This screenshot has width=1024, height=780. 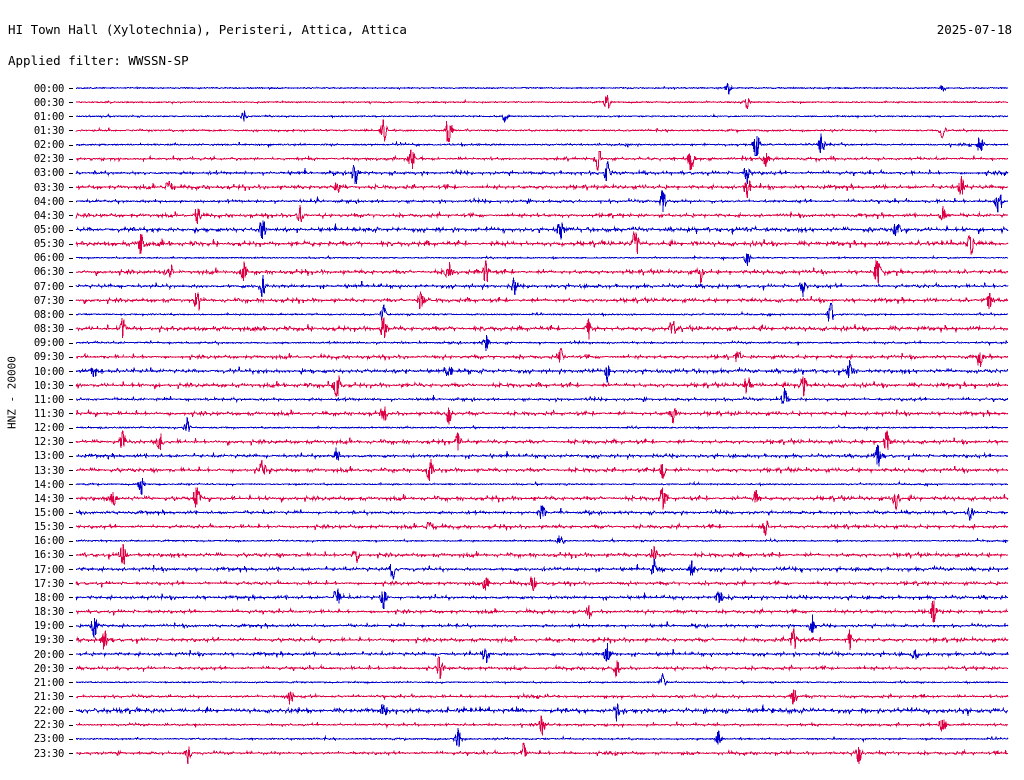 I want to click on time-row-label: 20:30, so click(x=48, y=668).